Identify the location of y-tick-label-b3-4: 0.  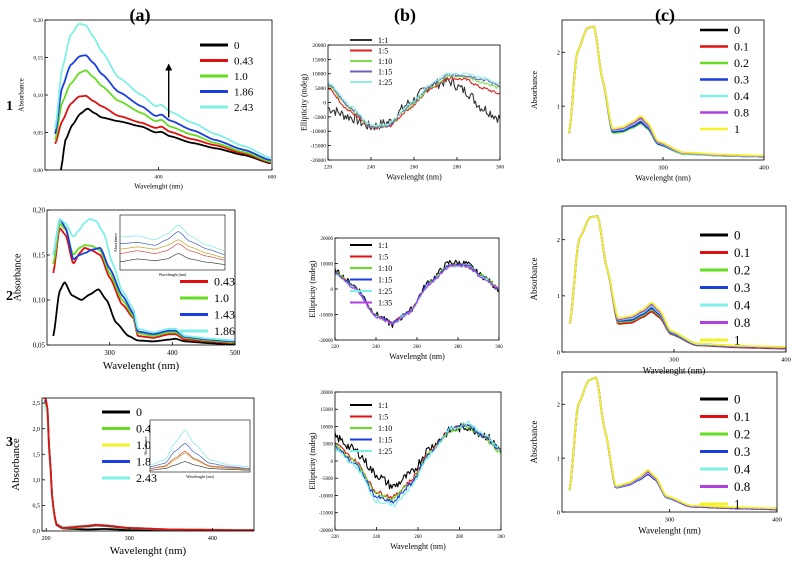
(332, 462).